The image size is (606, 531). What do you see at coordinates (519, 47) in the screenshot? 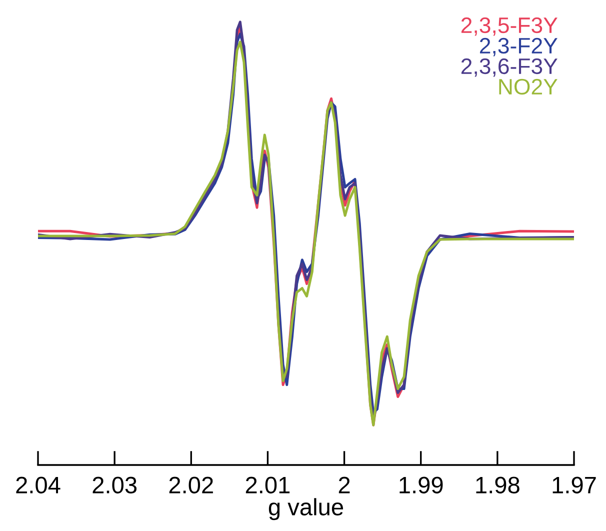
I see `text: 2,3-F2Y` at bounding box center [519, 47].